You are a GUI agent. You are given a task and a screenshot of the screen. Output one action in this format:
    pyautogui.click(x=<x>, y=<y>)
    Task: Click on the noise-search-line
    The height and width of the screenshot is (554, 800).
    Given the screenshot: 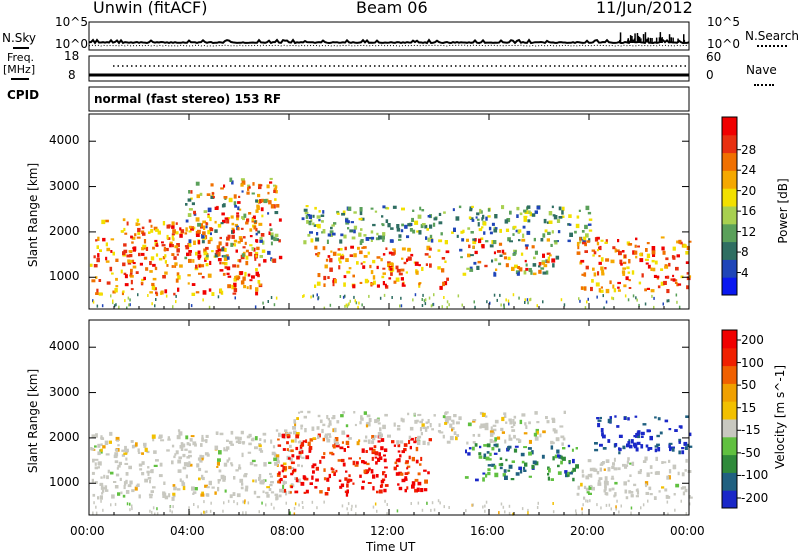 What is the action you would take?
    pyautogui.click(x=389, y=45)
    